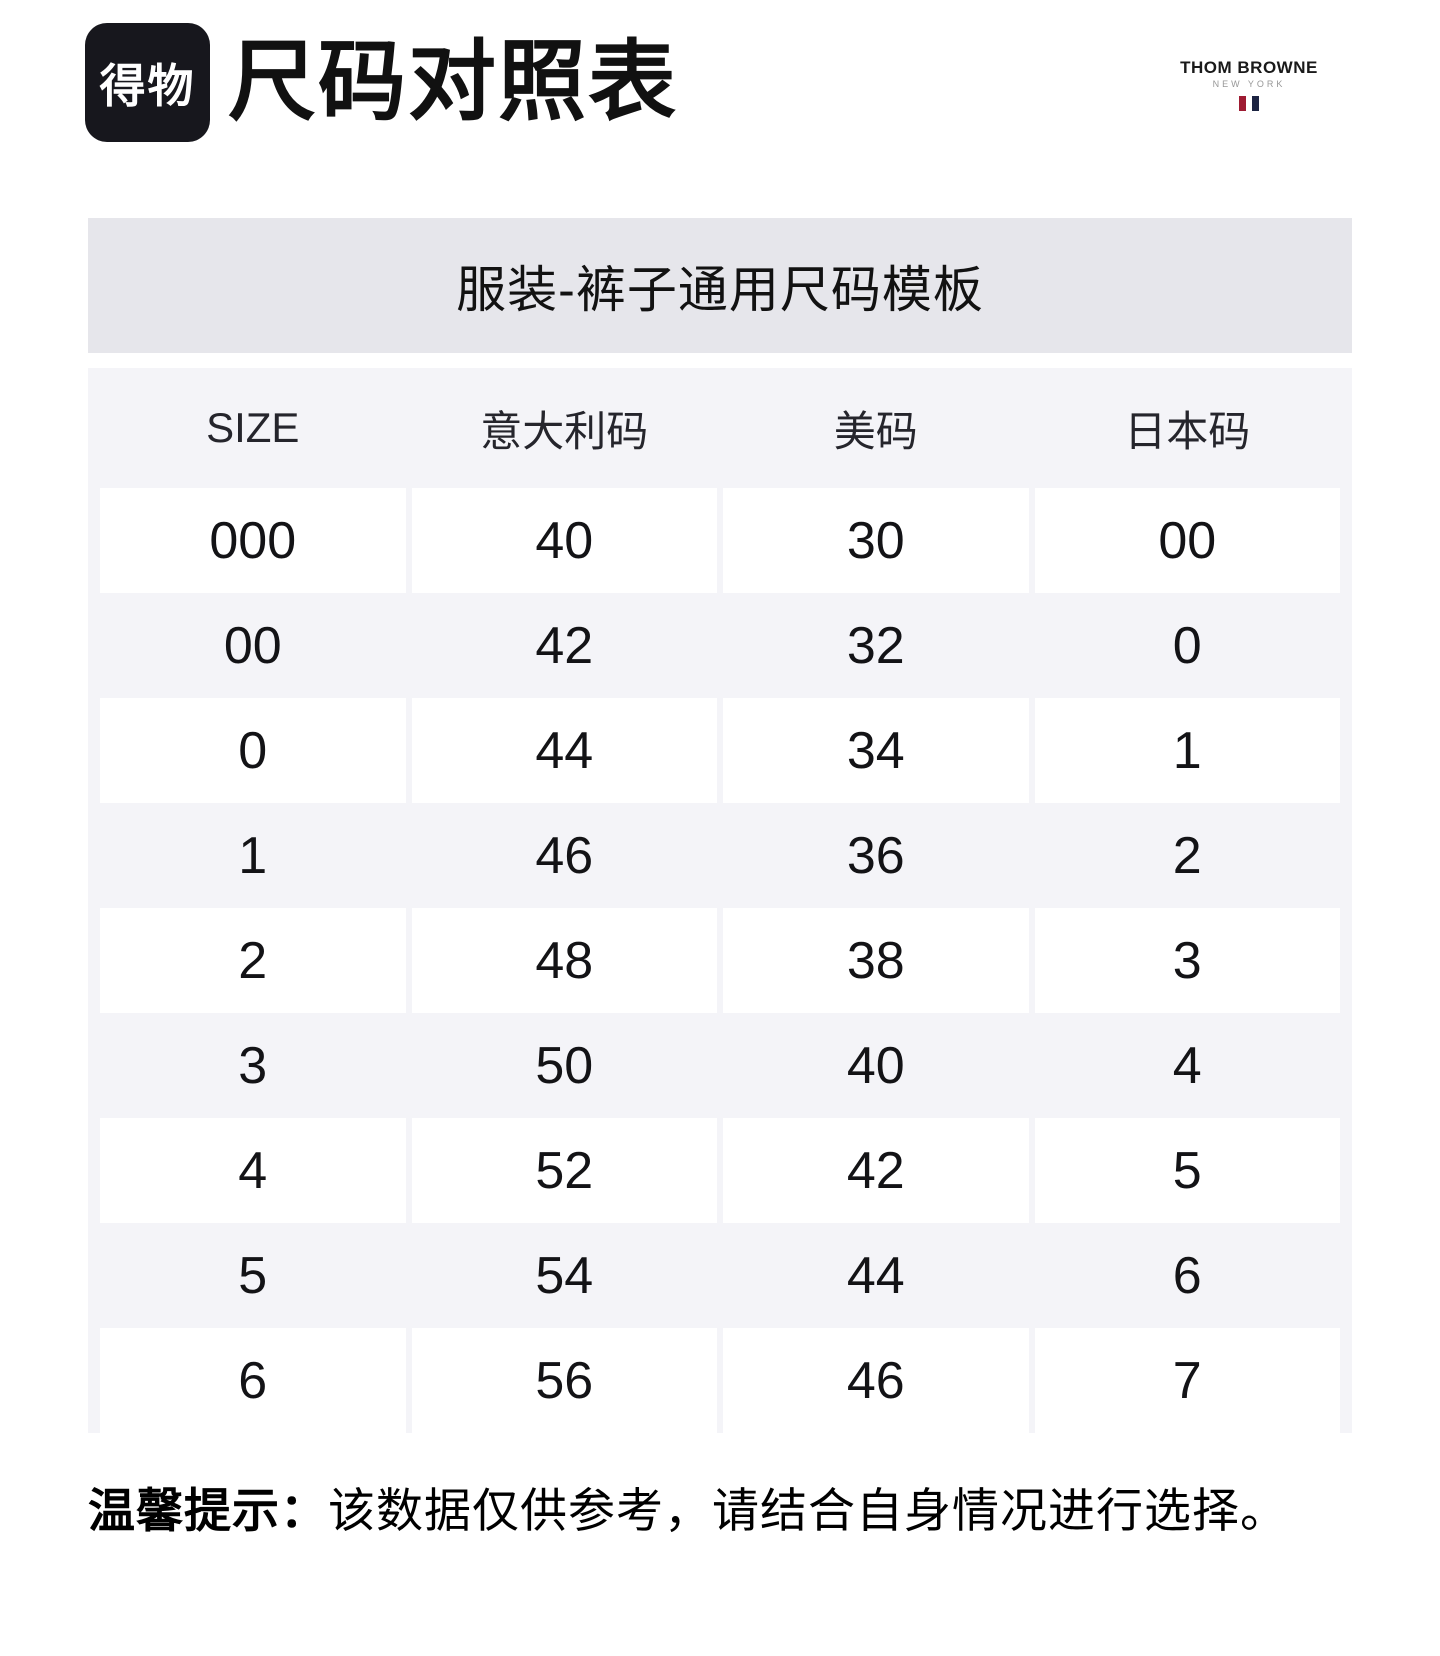 The height and width of the screenshot is (1656, 1440). Describe the element at coordinates (875, 855) in the screenshot. I see `table-cell: 36` at that location.